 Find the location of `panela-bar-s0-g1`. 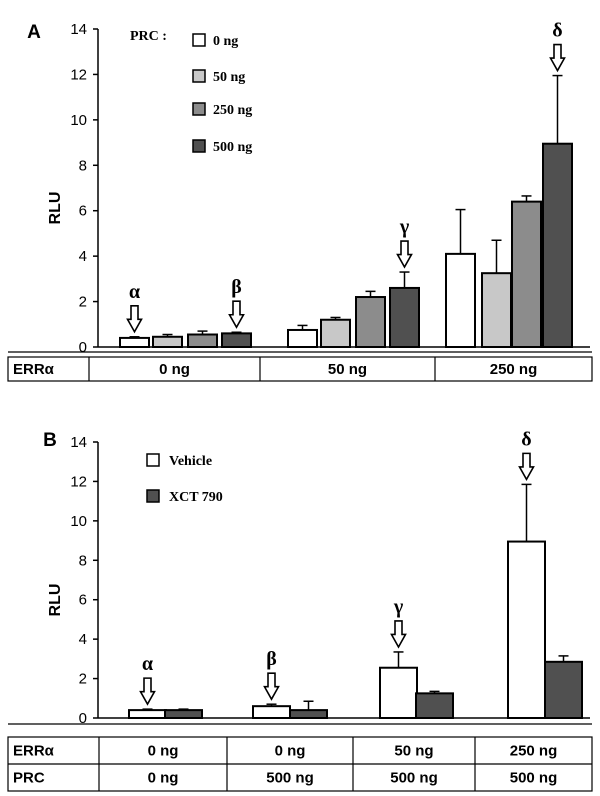

panela-bar-s0-g1 is located at coordinates (302, 338).